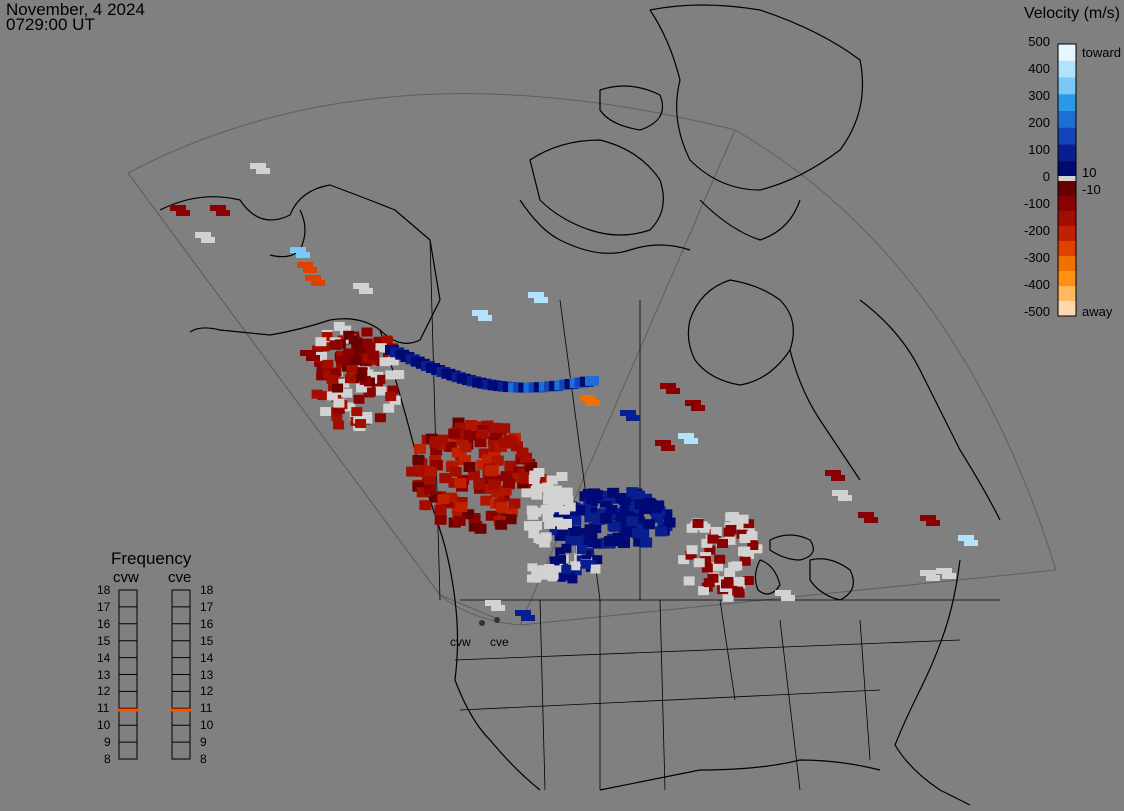  What do you see at coordinates (180, 577) in the screenshot?
I see `freq-column-label-cve: cve` at bounding box center [180, 577].